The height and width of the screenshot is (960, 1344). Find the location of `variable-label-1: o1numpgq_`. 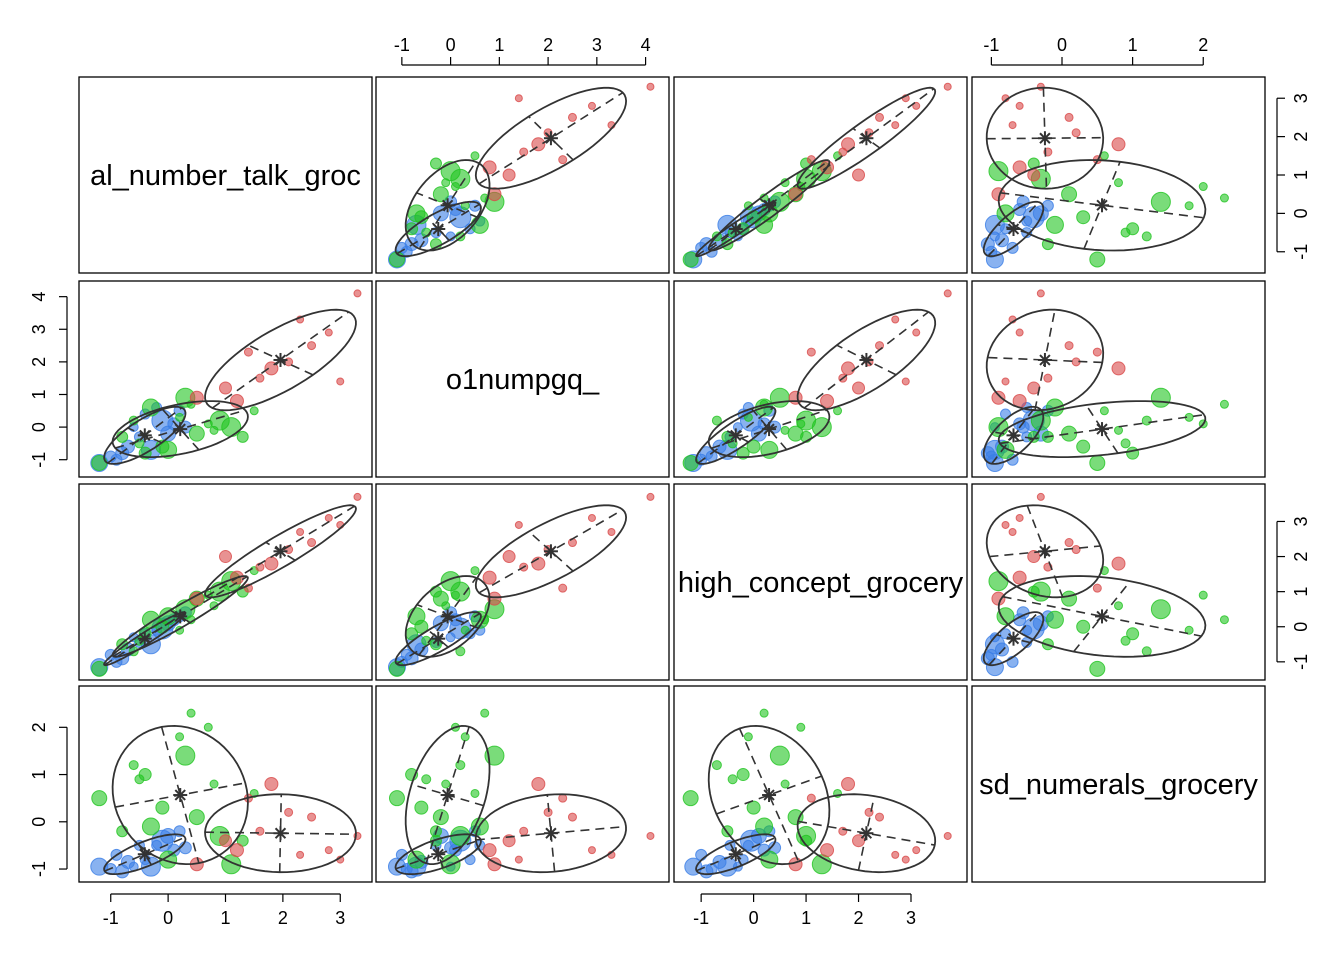

variable-label-1: o1numpgq_ is located at coordinates (523, 380).